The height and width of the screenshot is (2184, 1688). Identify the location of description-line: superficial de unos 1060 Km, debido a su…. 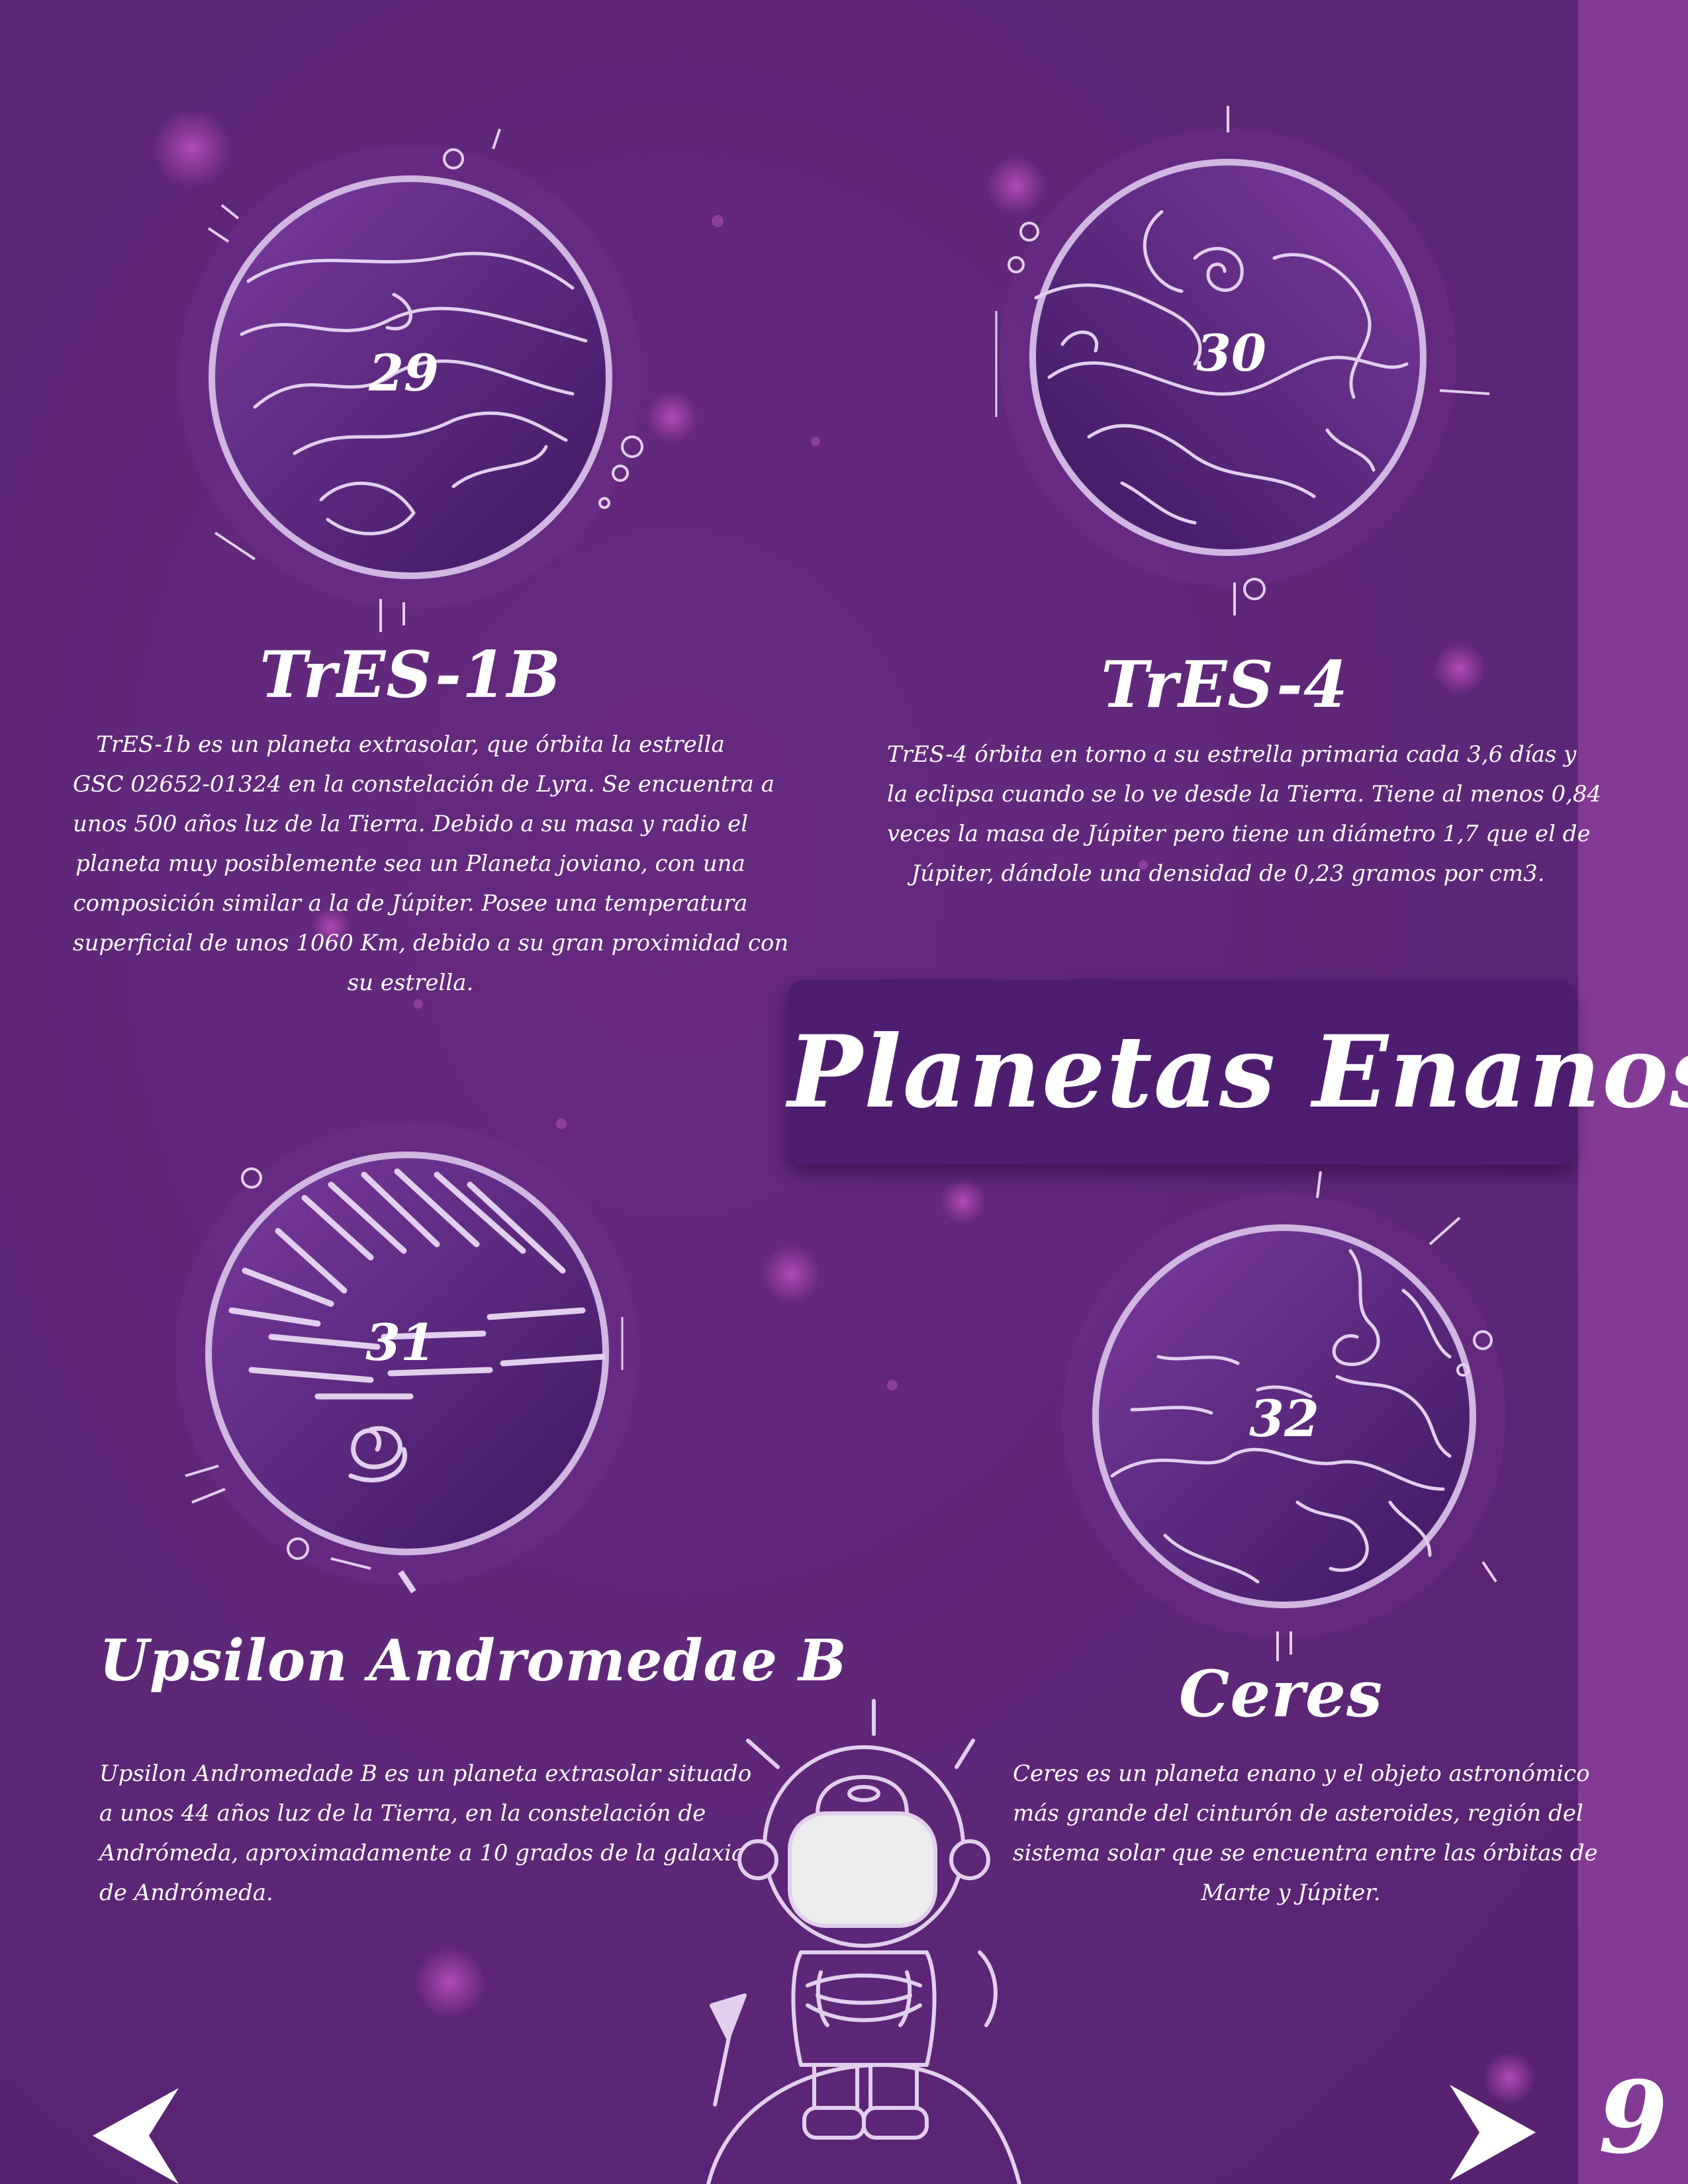
(431, 943).